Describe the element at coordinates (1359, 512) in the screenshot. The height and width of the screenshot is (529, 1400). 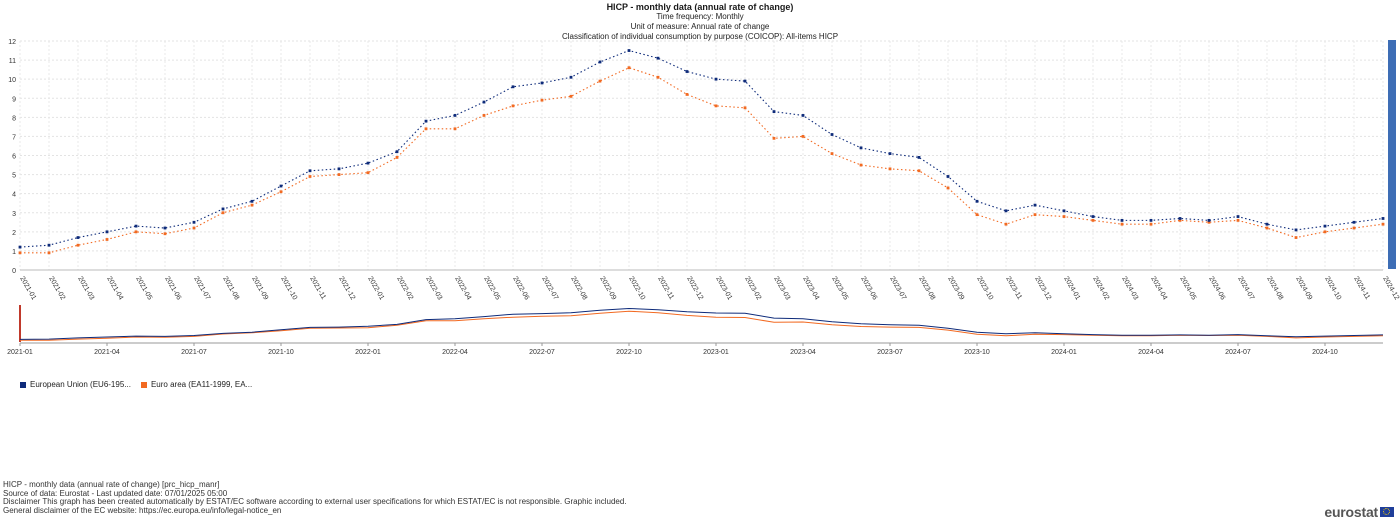
I see `eurostat-logo: eurostat` at that location.